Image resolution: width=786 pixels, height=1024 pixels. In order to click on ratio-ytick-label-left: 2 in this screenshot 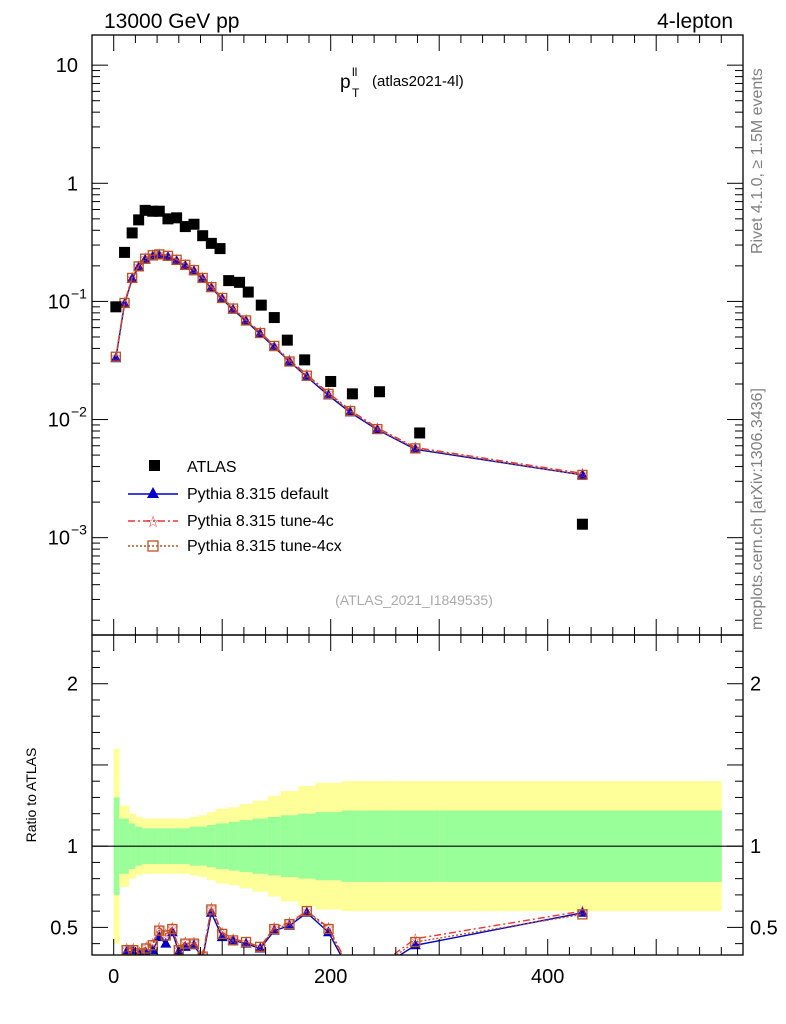, I will do `click(72, 685)`.